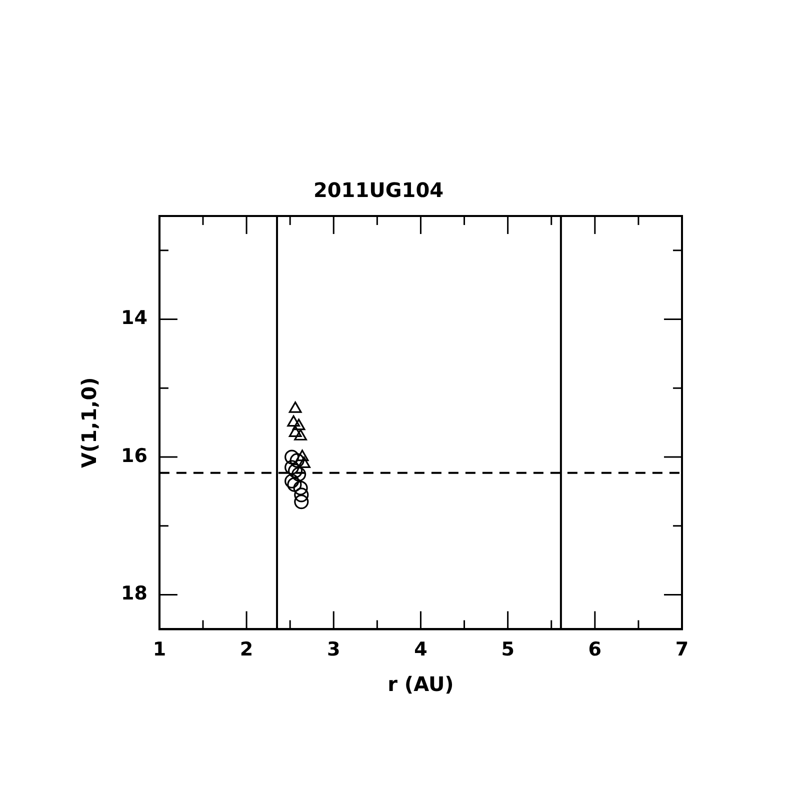 The width and height of the screenshot is (797, 797). Describe the element at coordinates (134, 455) in the screenshot. I see `y-tick-label: 16` at that location.